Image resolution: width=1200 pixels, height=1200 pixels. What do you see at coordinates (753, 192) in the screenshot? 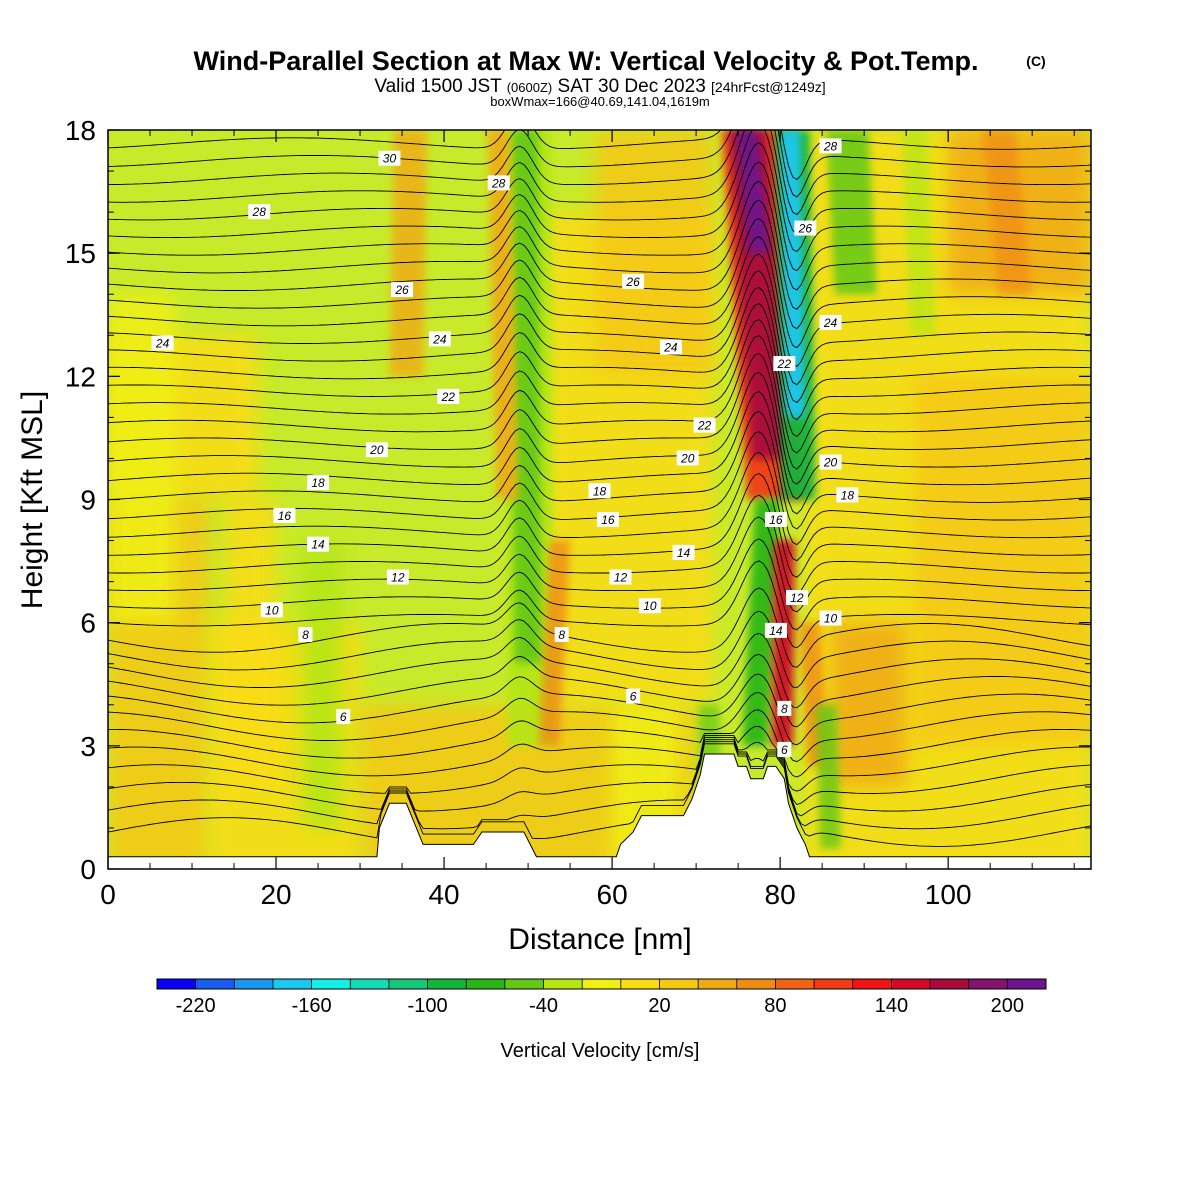
I see `updraft-peak` at bounding box center [753, 192].